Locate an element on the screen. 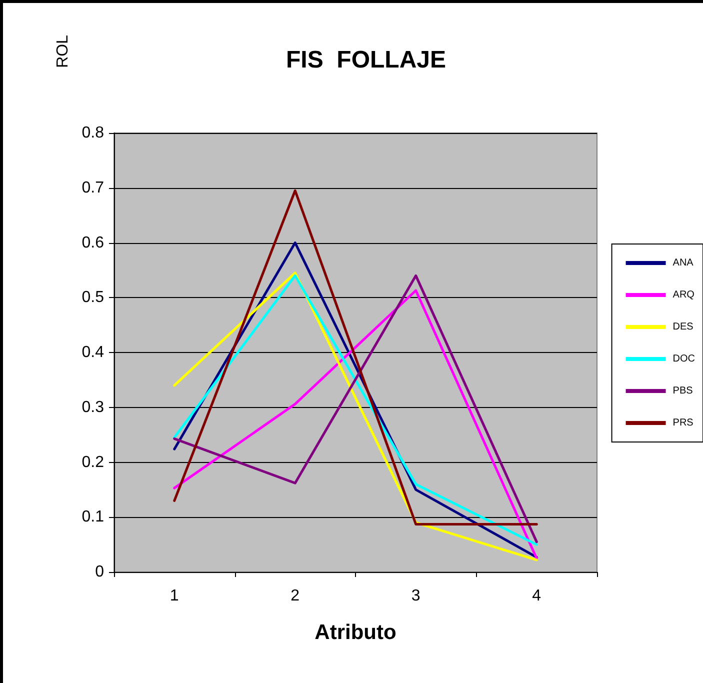 Image resolution: width=703 pixels, height=683 pixels. y-tick-label: 0.2 is located at coordinates (93, 462).